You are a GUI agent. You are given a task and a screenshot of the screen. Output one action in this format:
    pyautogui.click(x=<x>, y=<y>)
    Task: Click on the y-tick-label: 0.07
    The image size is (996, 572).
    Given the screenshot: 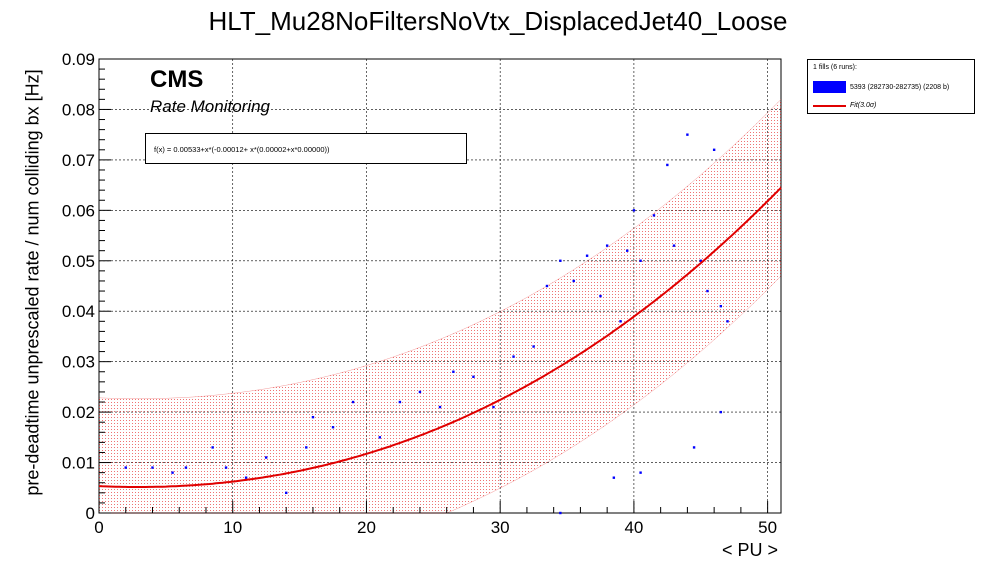 What is the action you would take?
    pyautogui.click(x=78, y=160)
    